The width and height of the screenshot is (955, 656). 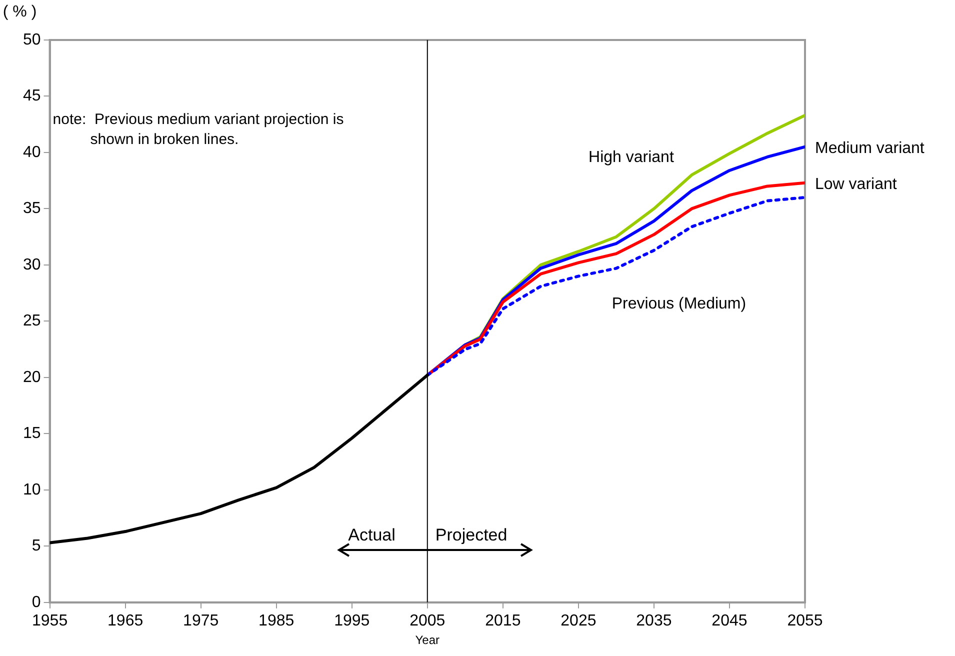 What do you see at coordinates (428, 621) in the screenshot?
I see `x-tick-label: 2005` at bounding box center [428, 621].